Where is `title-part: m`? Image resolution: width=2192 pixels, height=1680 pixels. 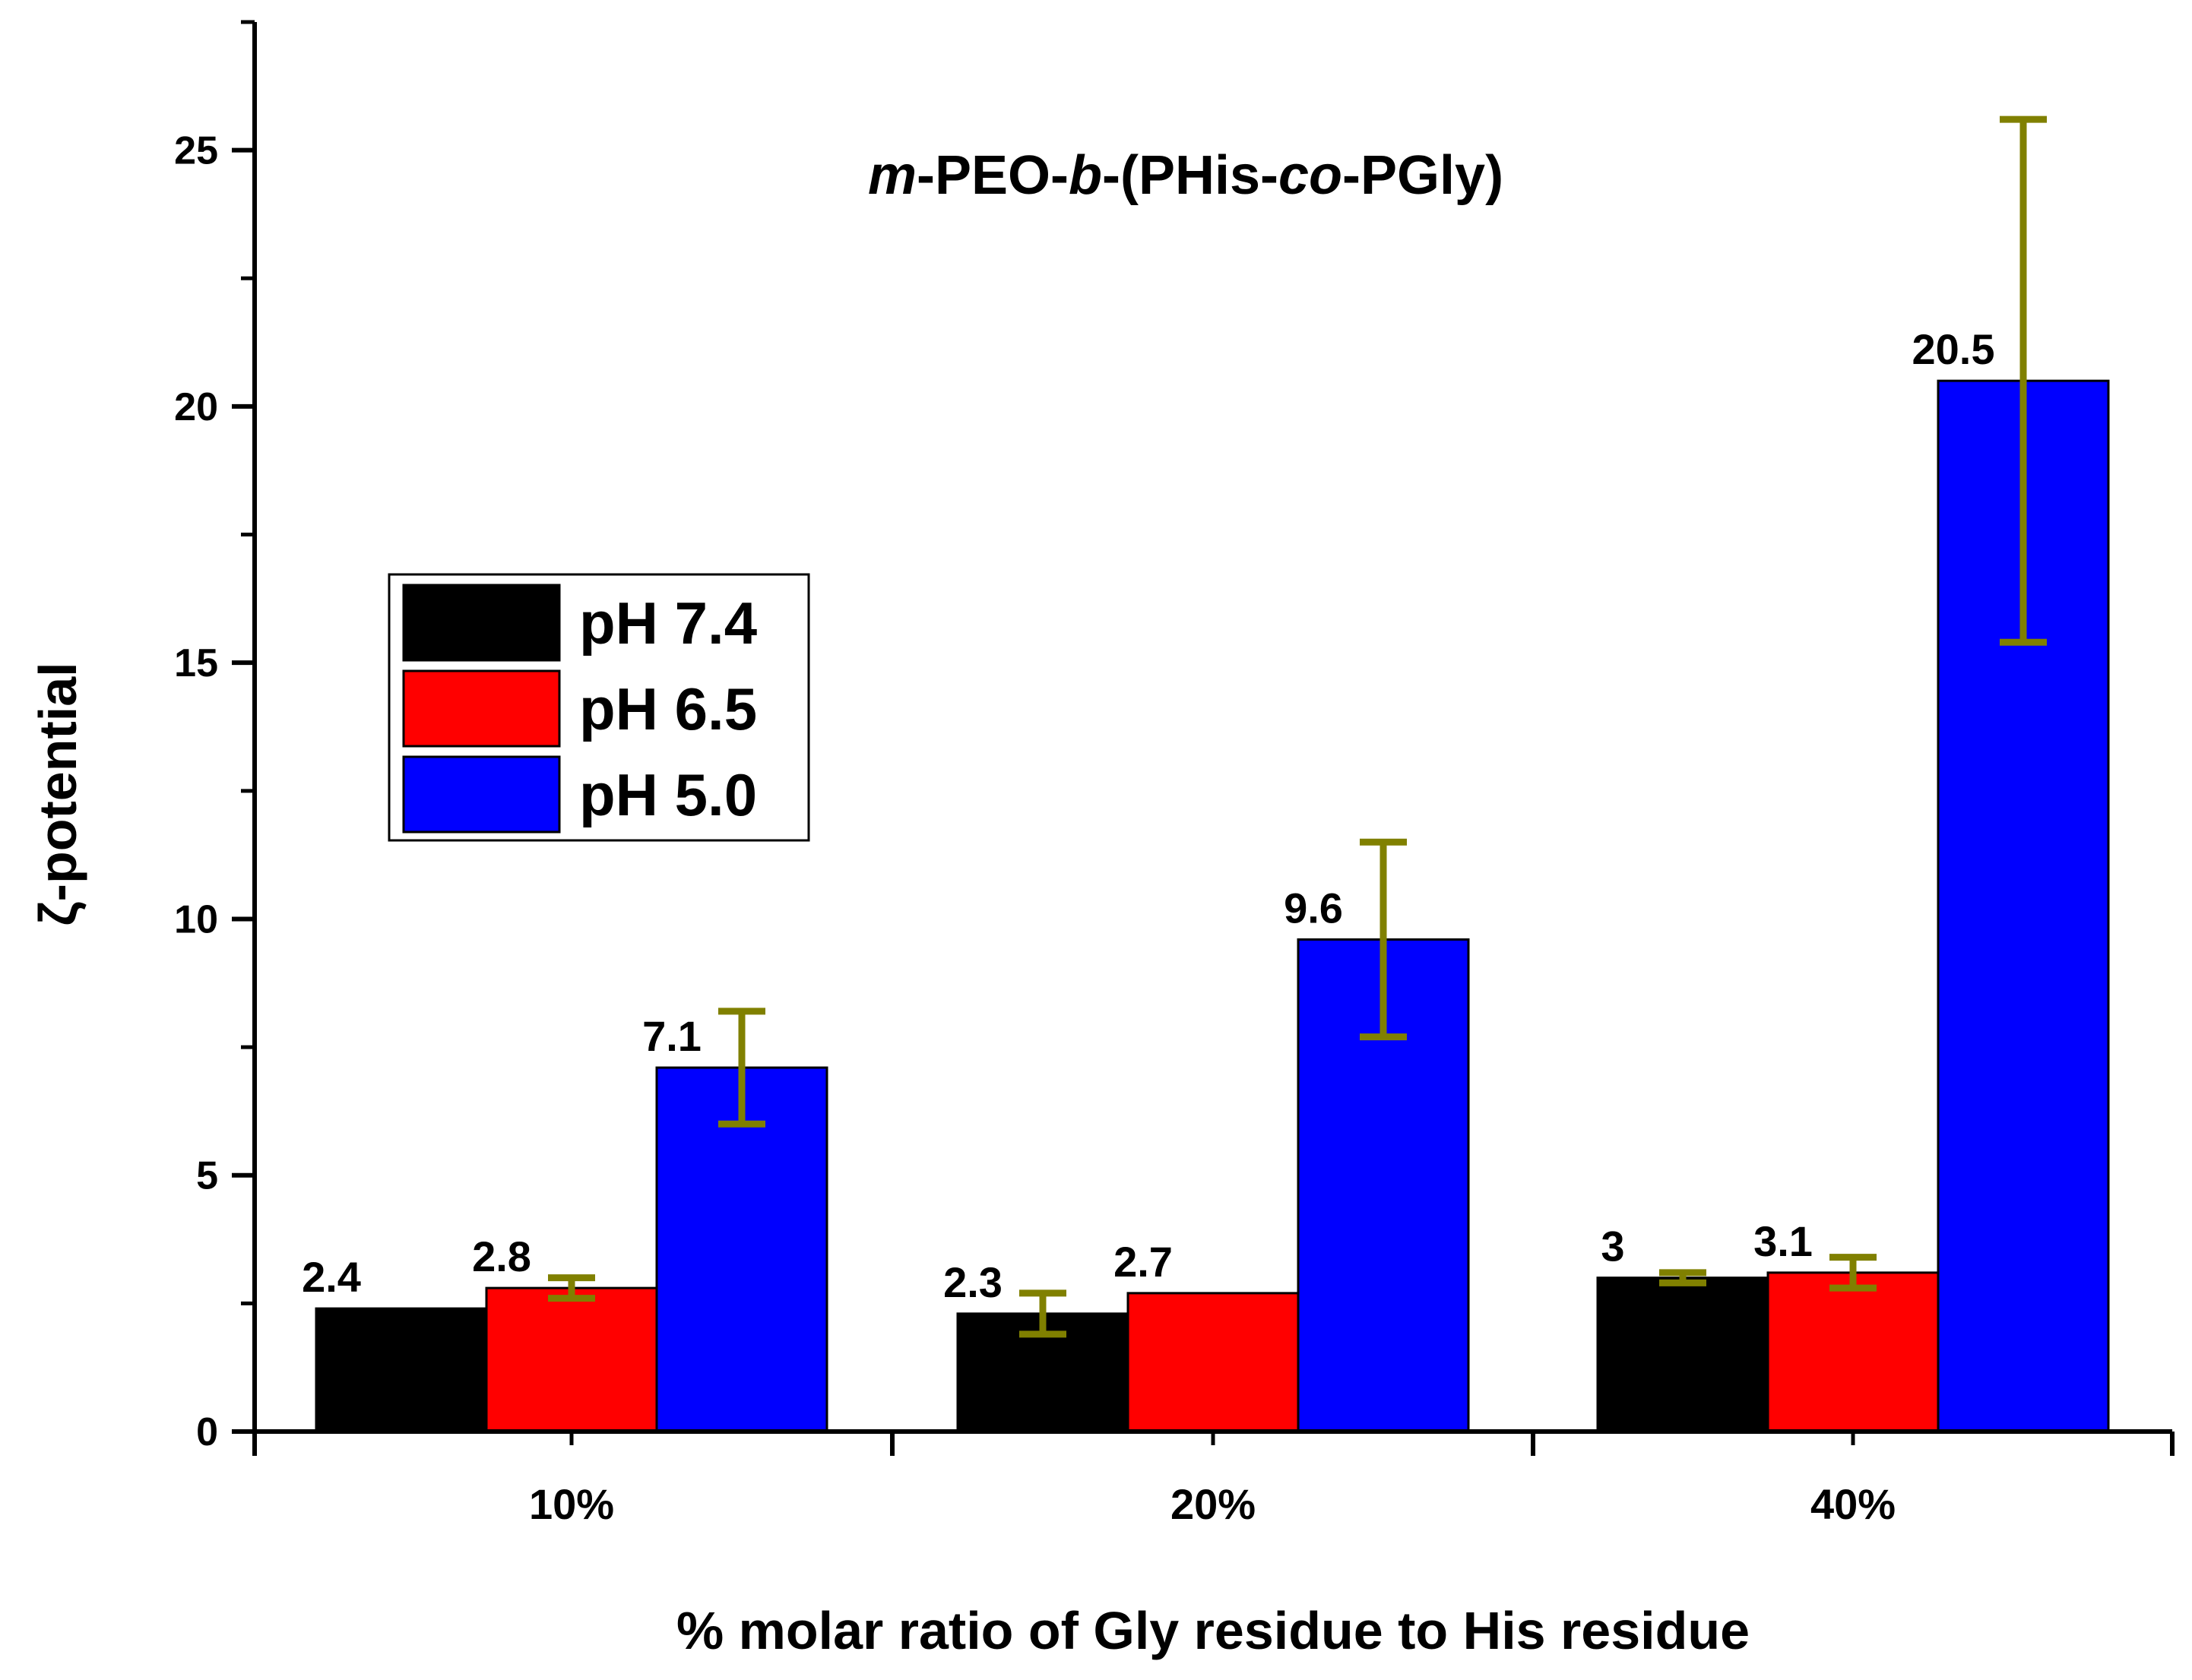
title-part: m is located at coordinates (892, 175).